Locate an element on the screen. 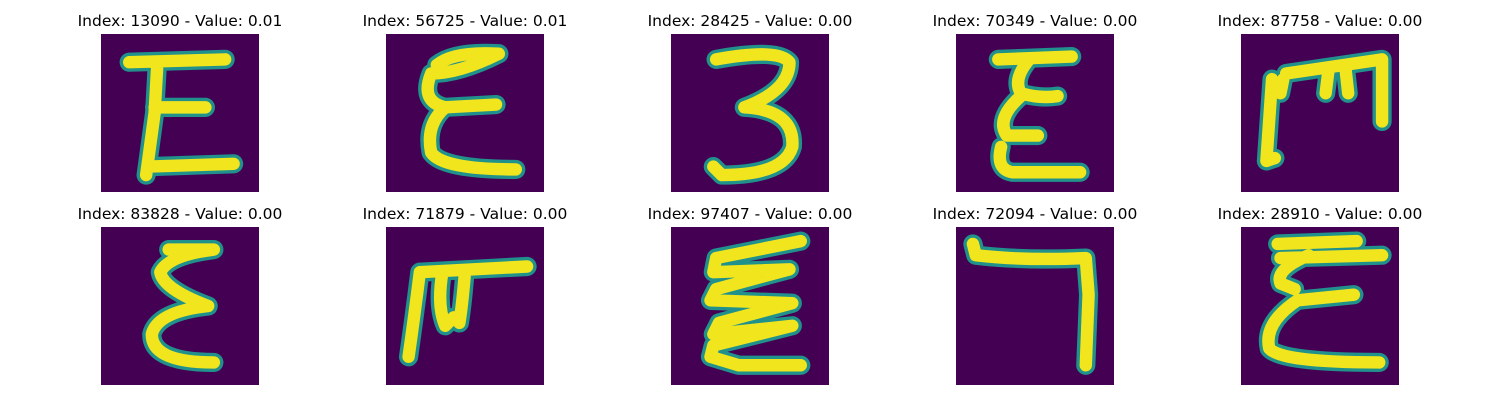  sample-title: Index: 83828 - Value: 0.00 is located at coordinates (180, 214).